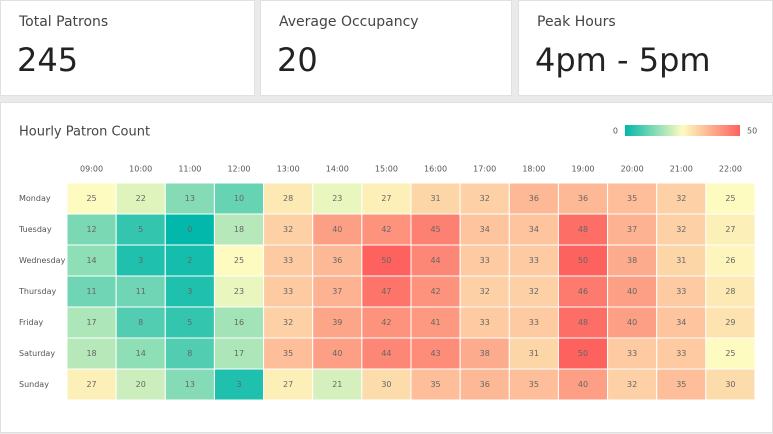 This screenshot has width=773, height=434. What do you see at coordinates (534, 229) in the screenshot?
I see `cell-label: 34` at bounding box center [534, 229].